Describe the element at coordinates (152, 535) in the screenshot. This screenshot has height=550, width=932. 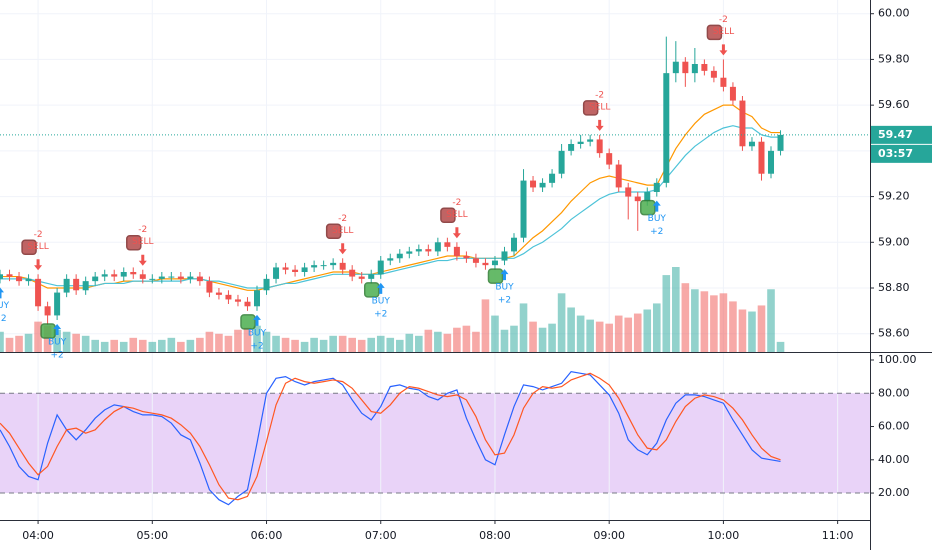
I see `x-tick-label: 05:00` at that location.